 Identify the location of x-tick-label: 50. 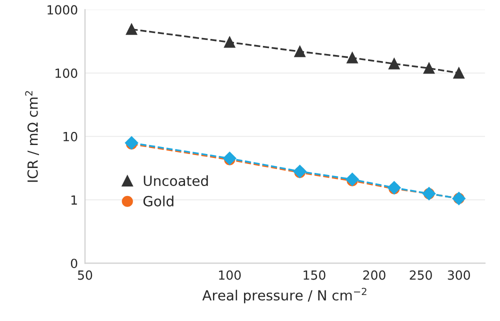
(85, 275).